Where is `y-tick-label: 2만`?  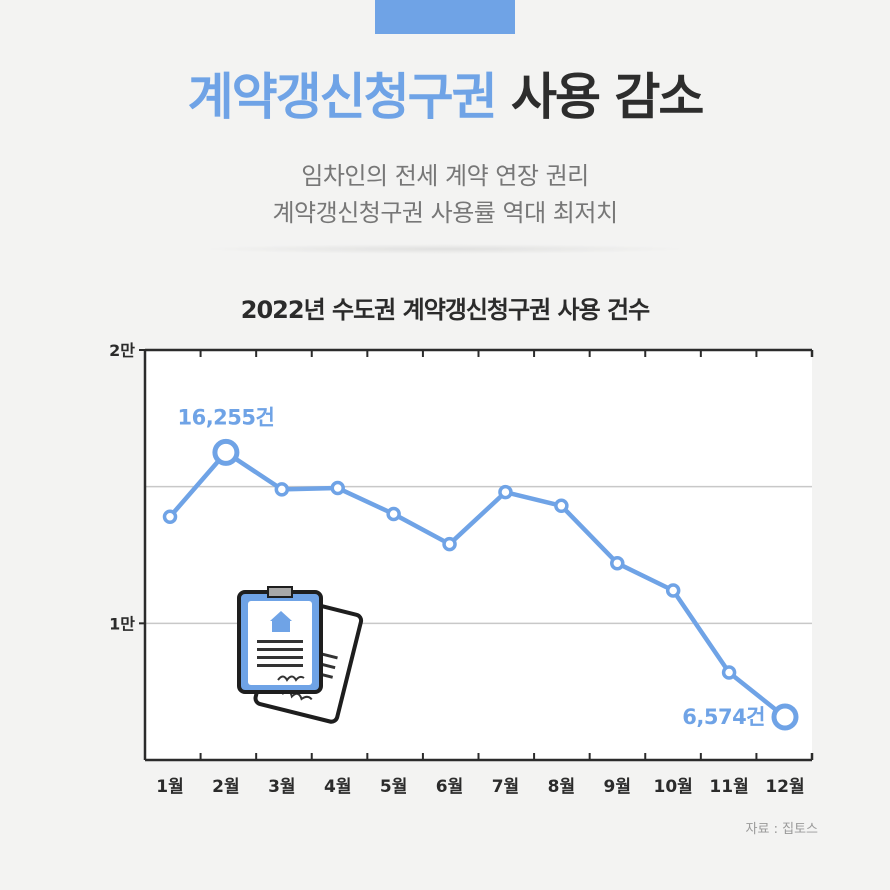
y-tick-label: 2만 is located at coordinates (122, 350).